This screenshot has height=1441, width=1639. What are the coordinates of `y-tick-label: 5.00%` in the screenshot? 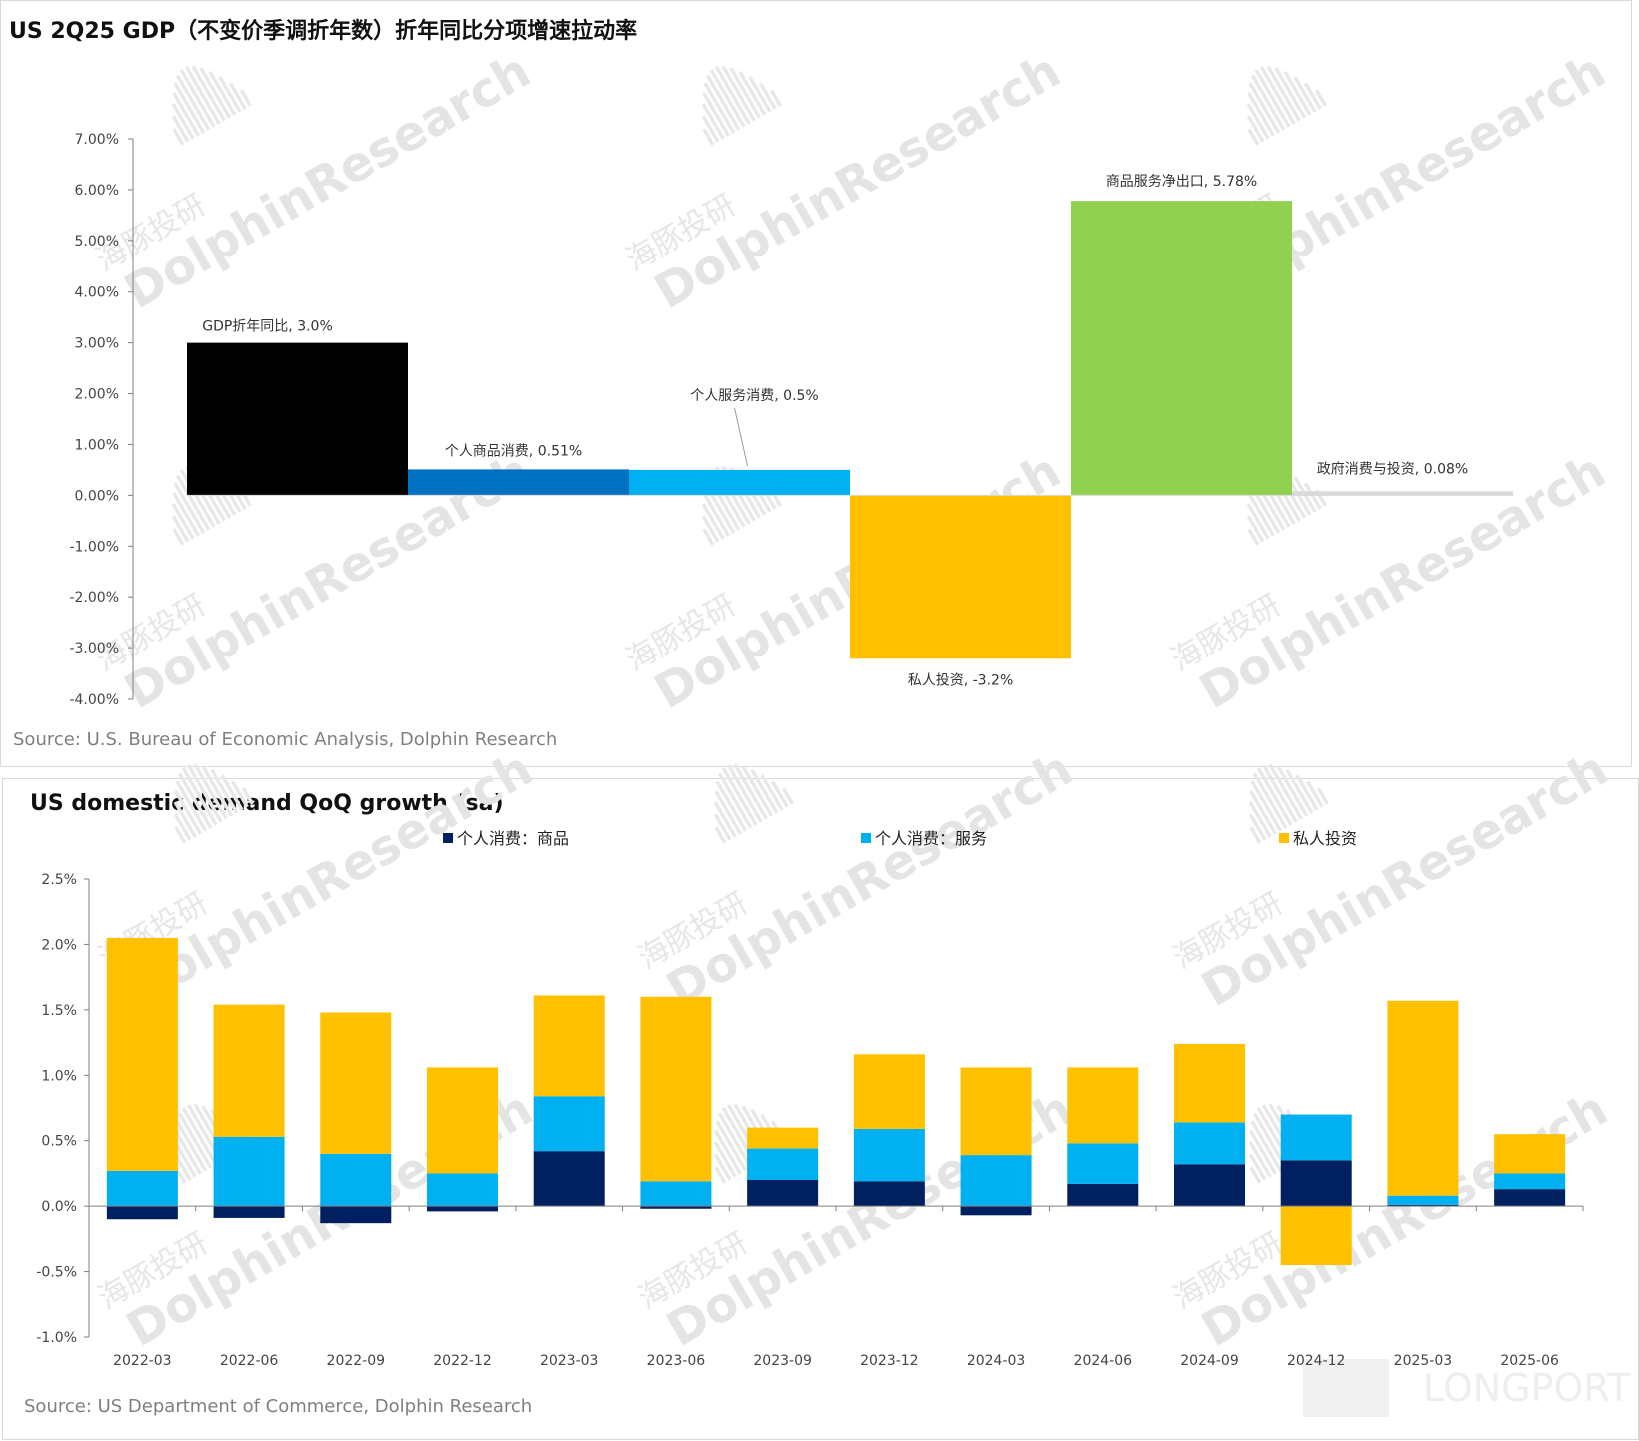 It's located at (97, 242).